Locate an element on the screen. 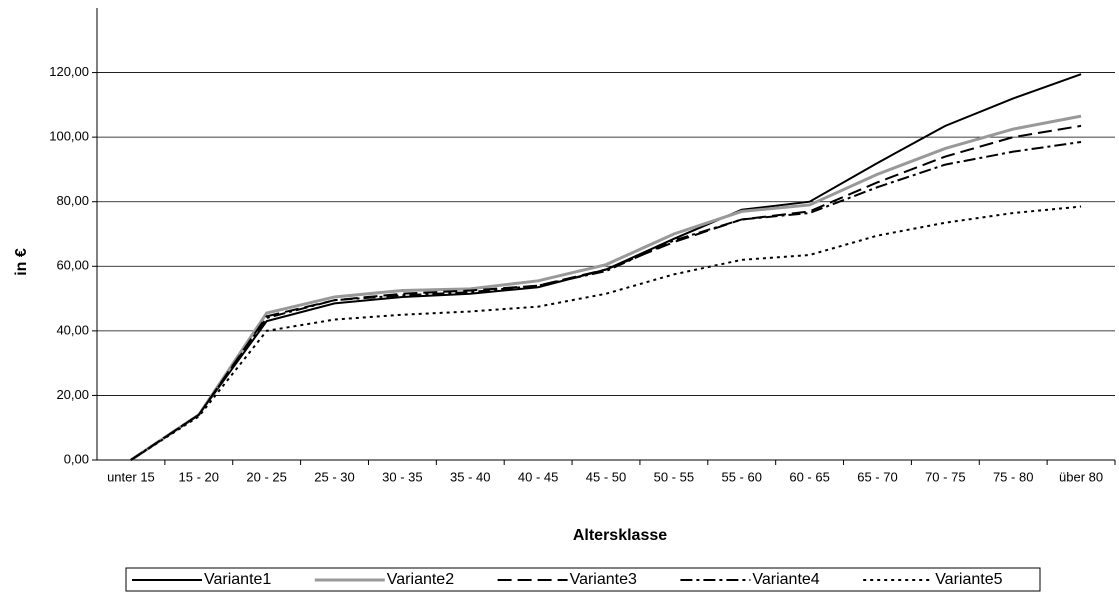 The height and width of the screenshot is (592, 1119). y-axis-label: in € is located at coordinates (21, 262).